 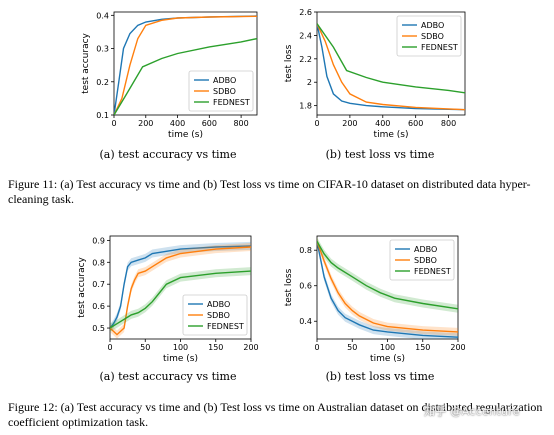 What do you see at coordinates (380, 154) in the screenshot?
I see `fig11b-subcaption: (b) test loss vs time` at bounding box center [380, 154].